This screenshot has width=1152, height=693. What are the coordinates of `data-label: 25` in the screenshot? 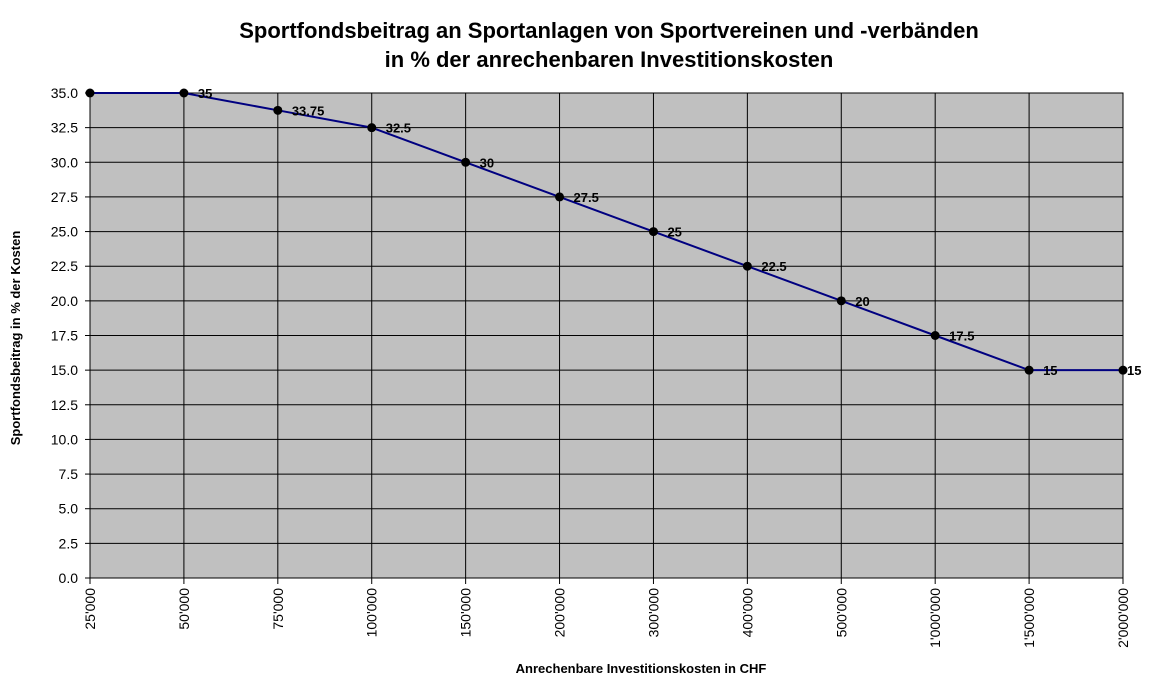 It's located at (674, 232).